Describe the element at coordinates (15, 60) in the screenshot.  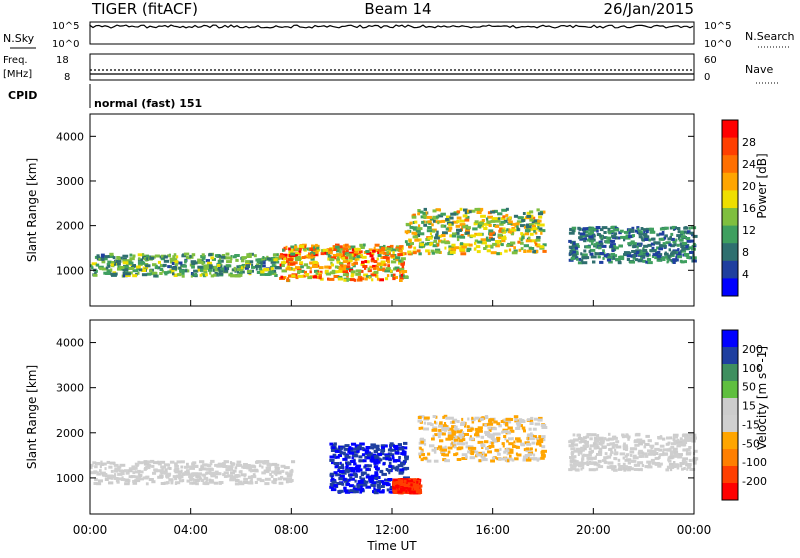
I see `freq-left-label: Freq.` at that location.